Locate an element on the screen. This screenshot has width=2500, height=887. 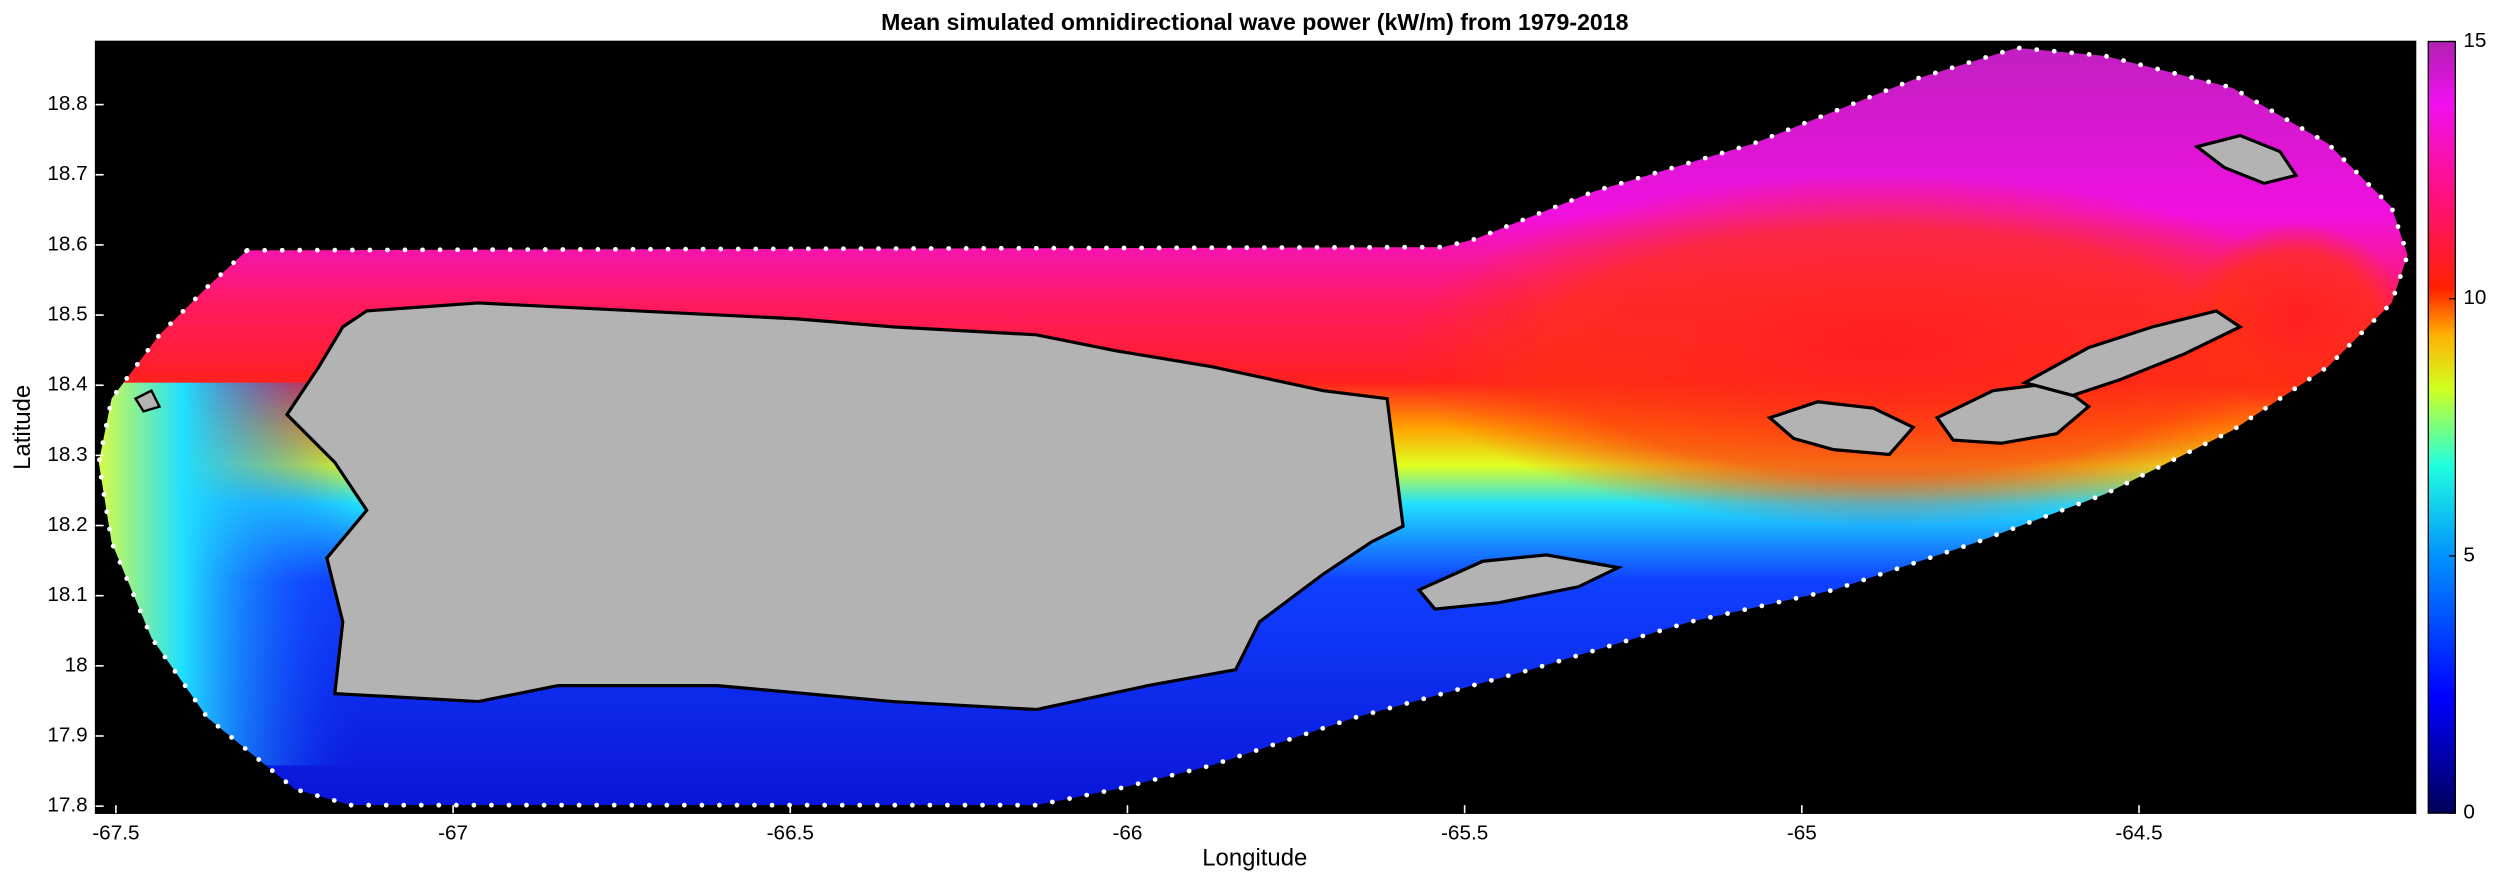
y-tick-label: 18.1 is located at coordinates (67, 594).